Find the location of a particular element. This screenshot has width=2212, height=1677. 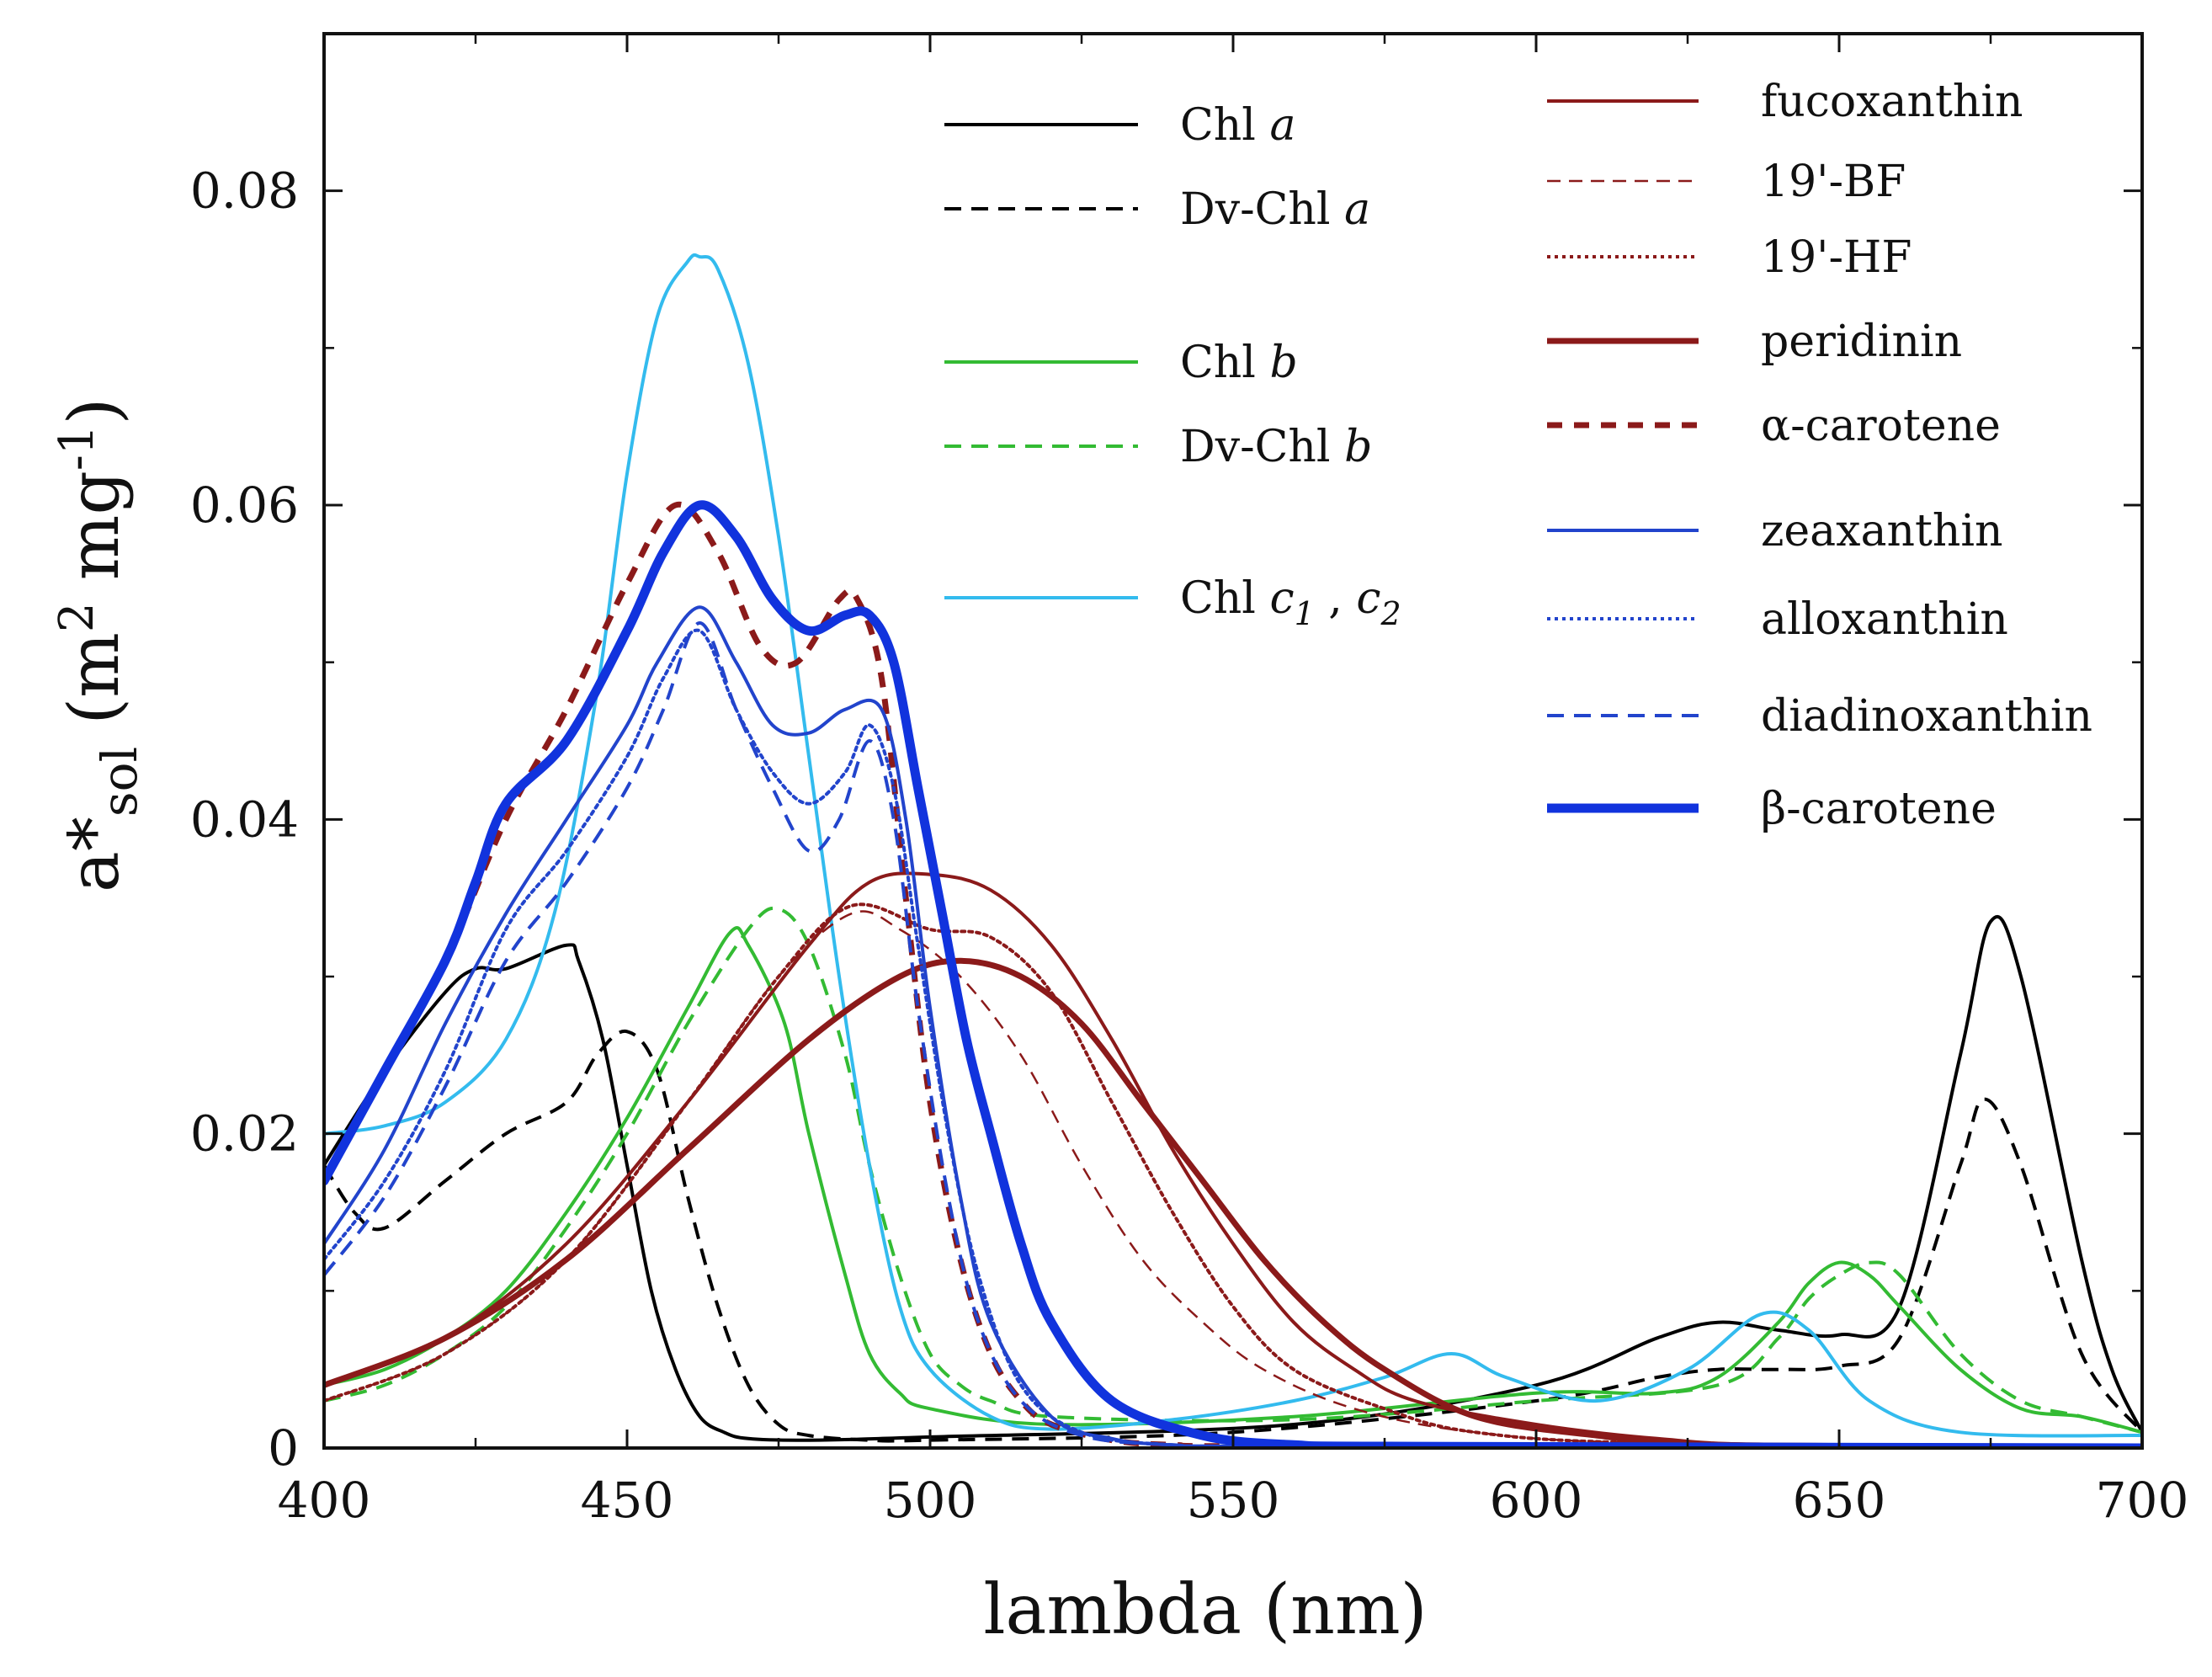

legend-item-fucoxanthin: fucoxanthin is located at coordinates (1785, 102).